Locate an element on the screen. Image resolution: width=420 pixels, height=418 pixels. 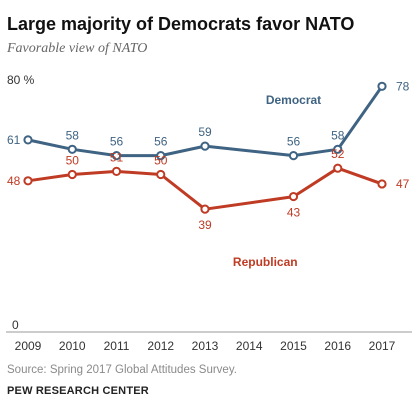
x-tick-label: 2015 is located at coordinates (293, 346).